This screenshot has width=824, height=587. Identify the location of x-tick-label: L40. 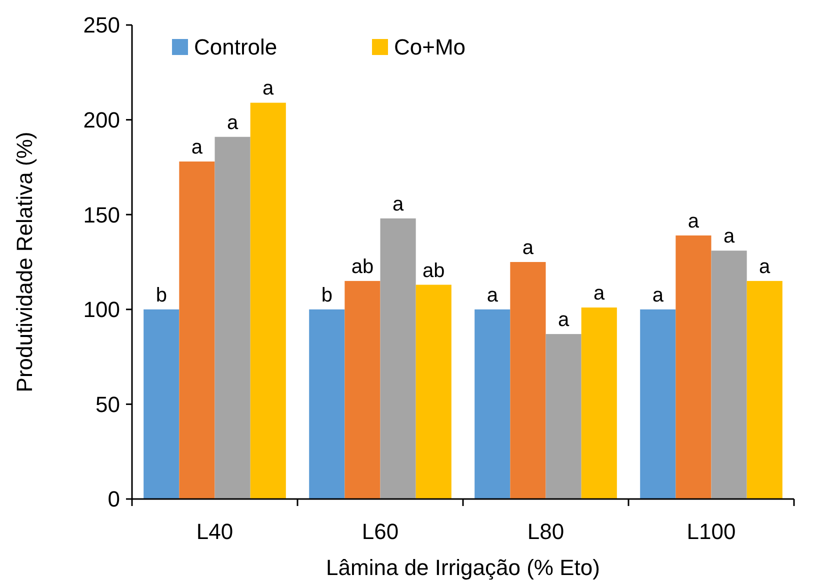
(215, 531).